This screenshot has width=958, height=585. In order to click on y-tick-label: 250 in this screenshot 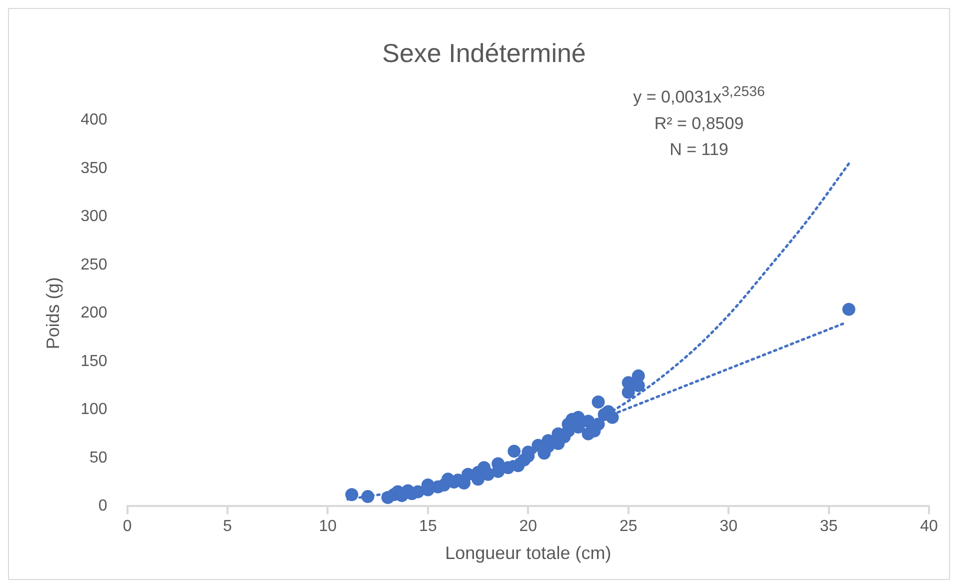, I will do `click(94, 265)`.